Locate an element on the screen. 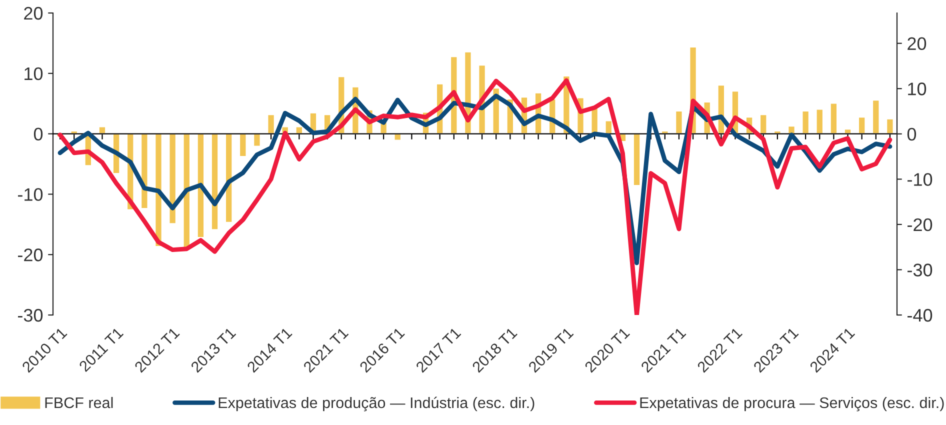 The height and width of the screenshot is (425, 946). y-tick-label: -20 is located at coordinates (30, 255).